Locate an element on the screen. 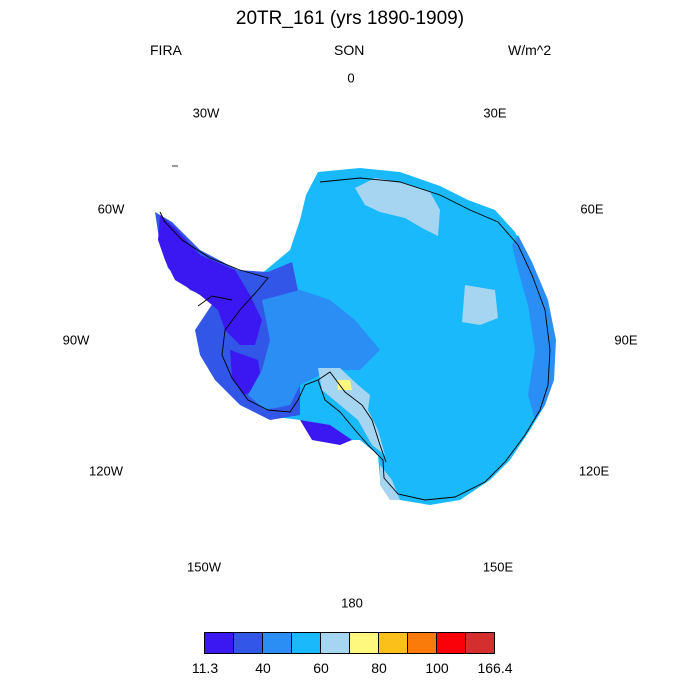 This screenshot has height=700, width=700. colorbar-label-100: 100 is located at coordinates (437, 668).